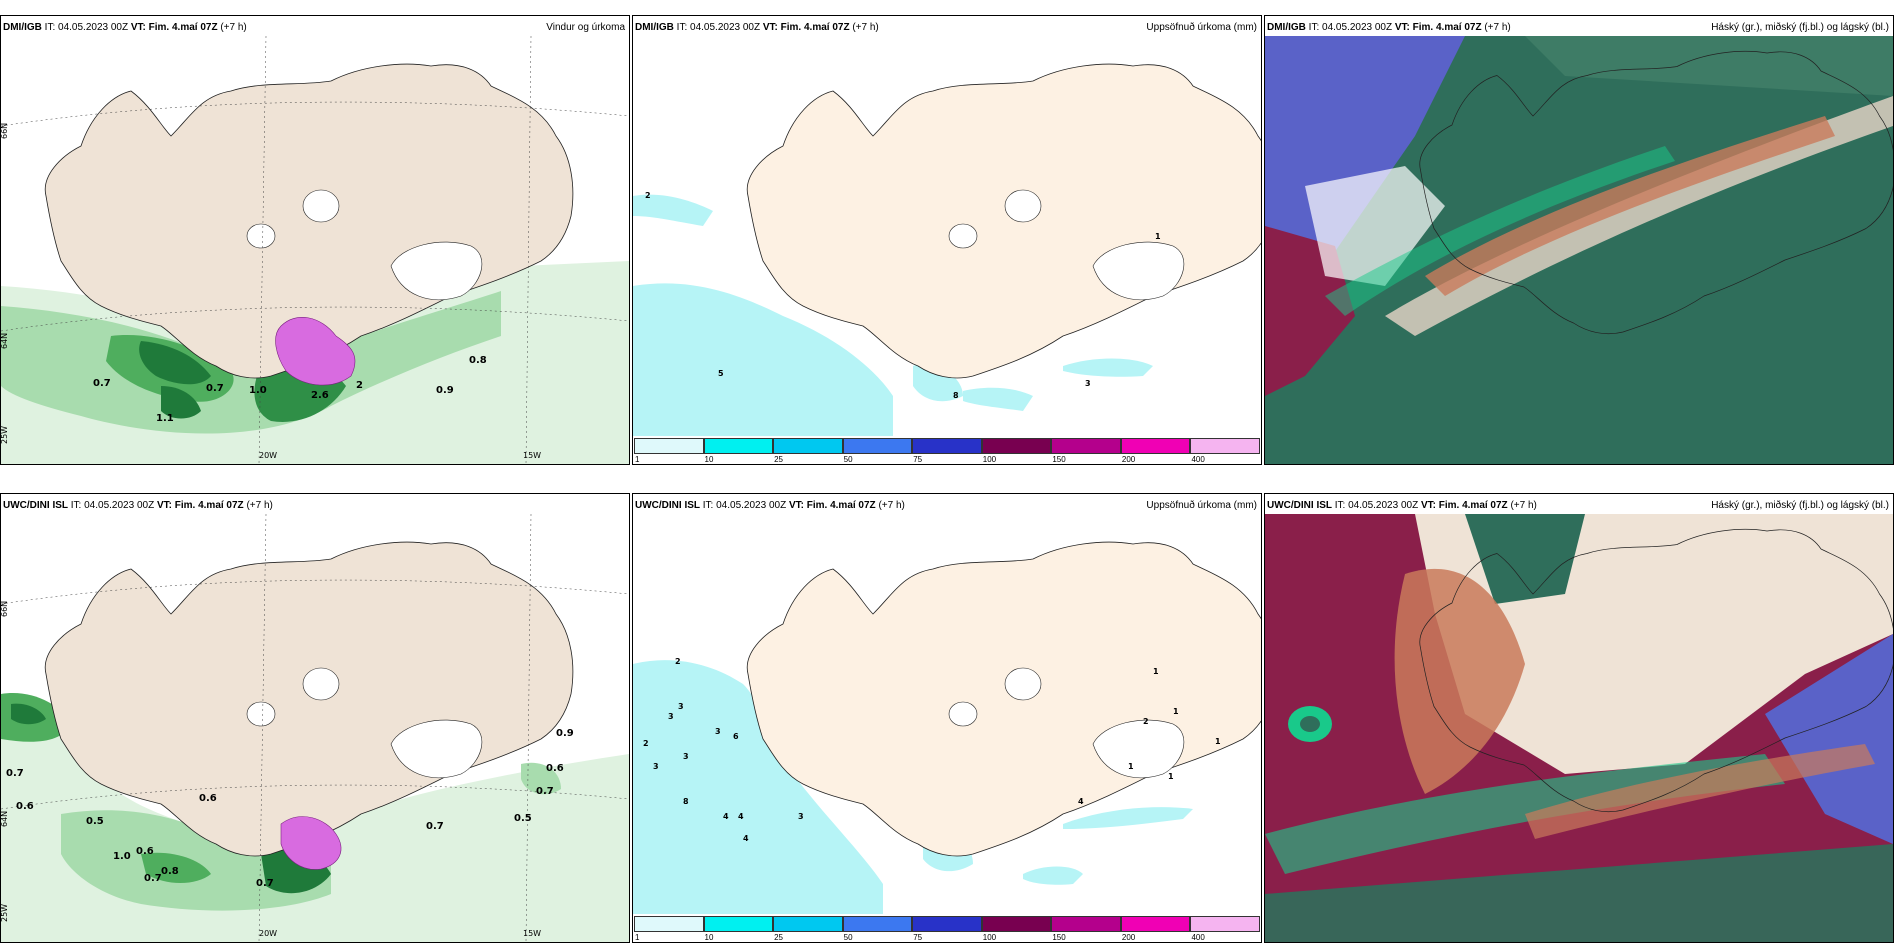  I want to click on precip-value: 2.6, so click(320, 395).